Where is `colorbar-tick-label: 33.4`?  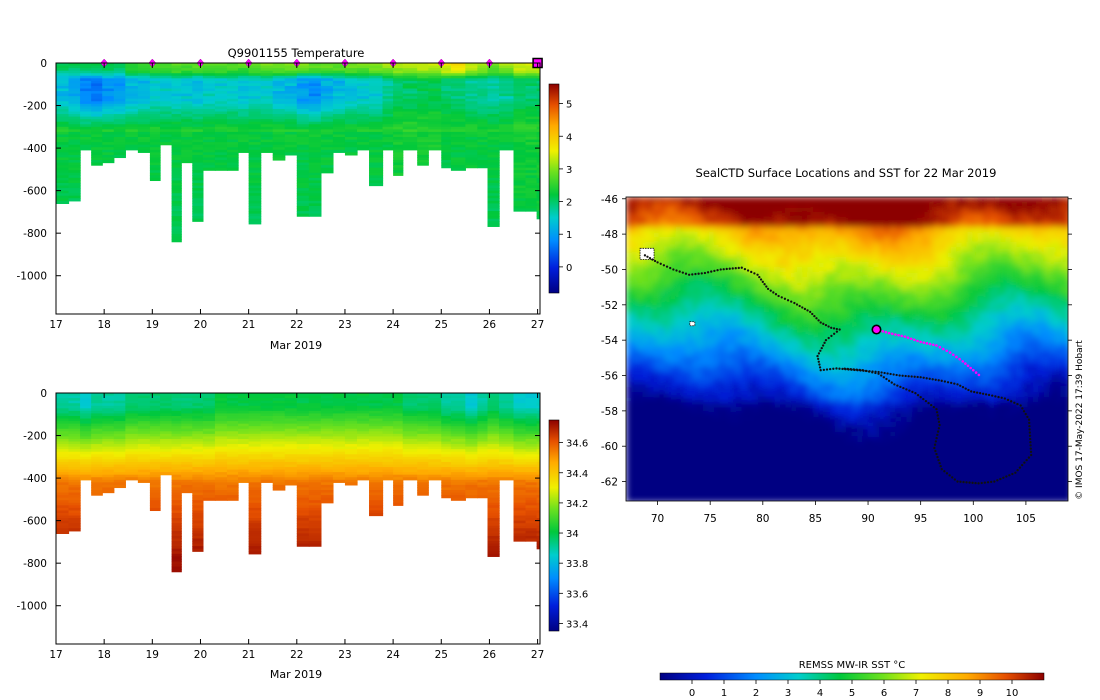 colorbar-tick-label: 33.4 is located at coordinates (577, 624).